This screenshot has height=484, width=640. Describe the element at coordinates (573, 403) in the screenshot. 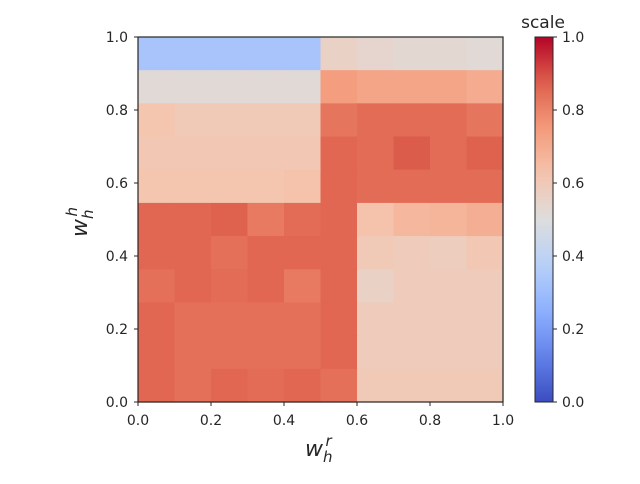

I see `colorbar-tick-label: 0.0` at that location.